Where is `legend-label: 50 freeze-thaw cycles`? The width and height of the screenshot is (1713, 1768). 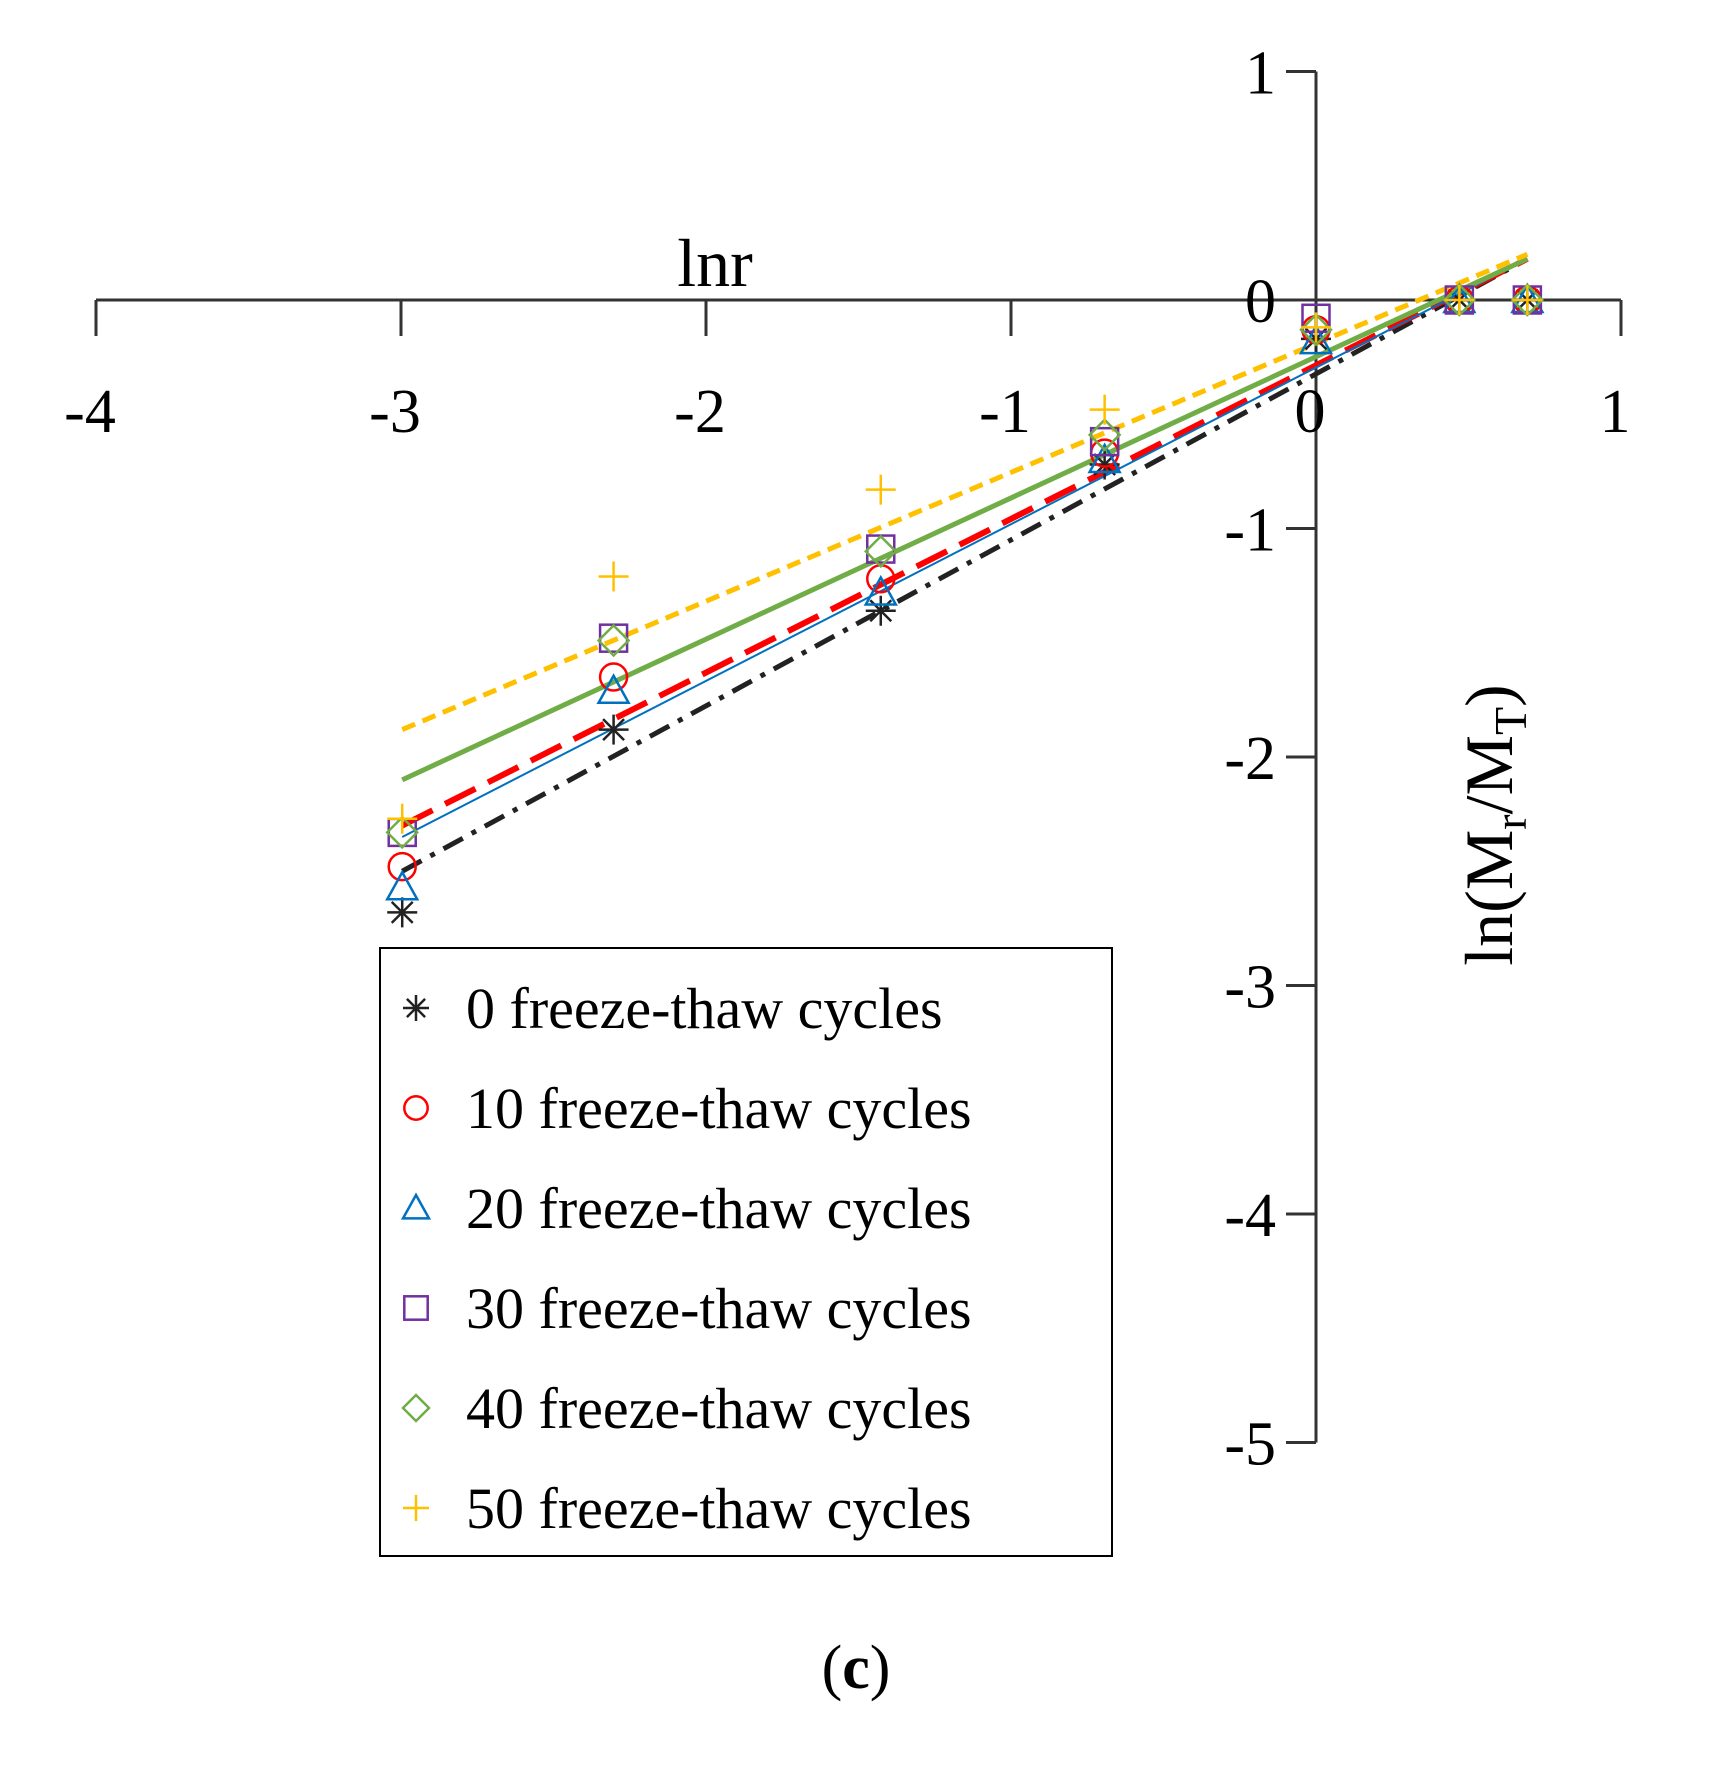 legend-label: 50 freeze-thaw cycles is located at coordinates (719, 1508).